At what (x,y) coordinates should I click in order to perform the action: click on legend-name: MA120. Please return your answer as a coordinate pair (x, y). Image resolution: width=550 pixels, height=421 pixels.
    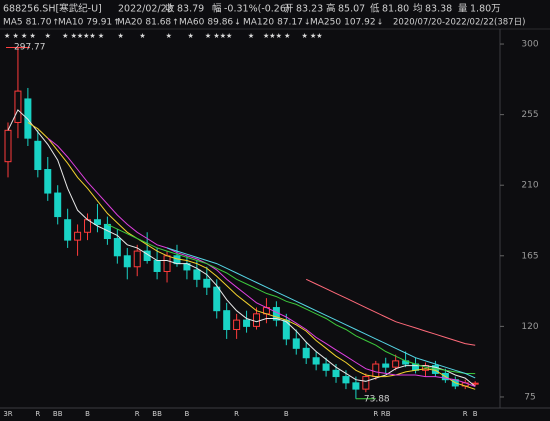
    Looking at the image, I should click on (258, 23).